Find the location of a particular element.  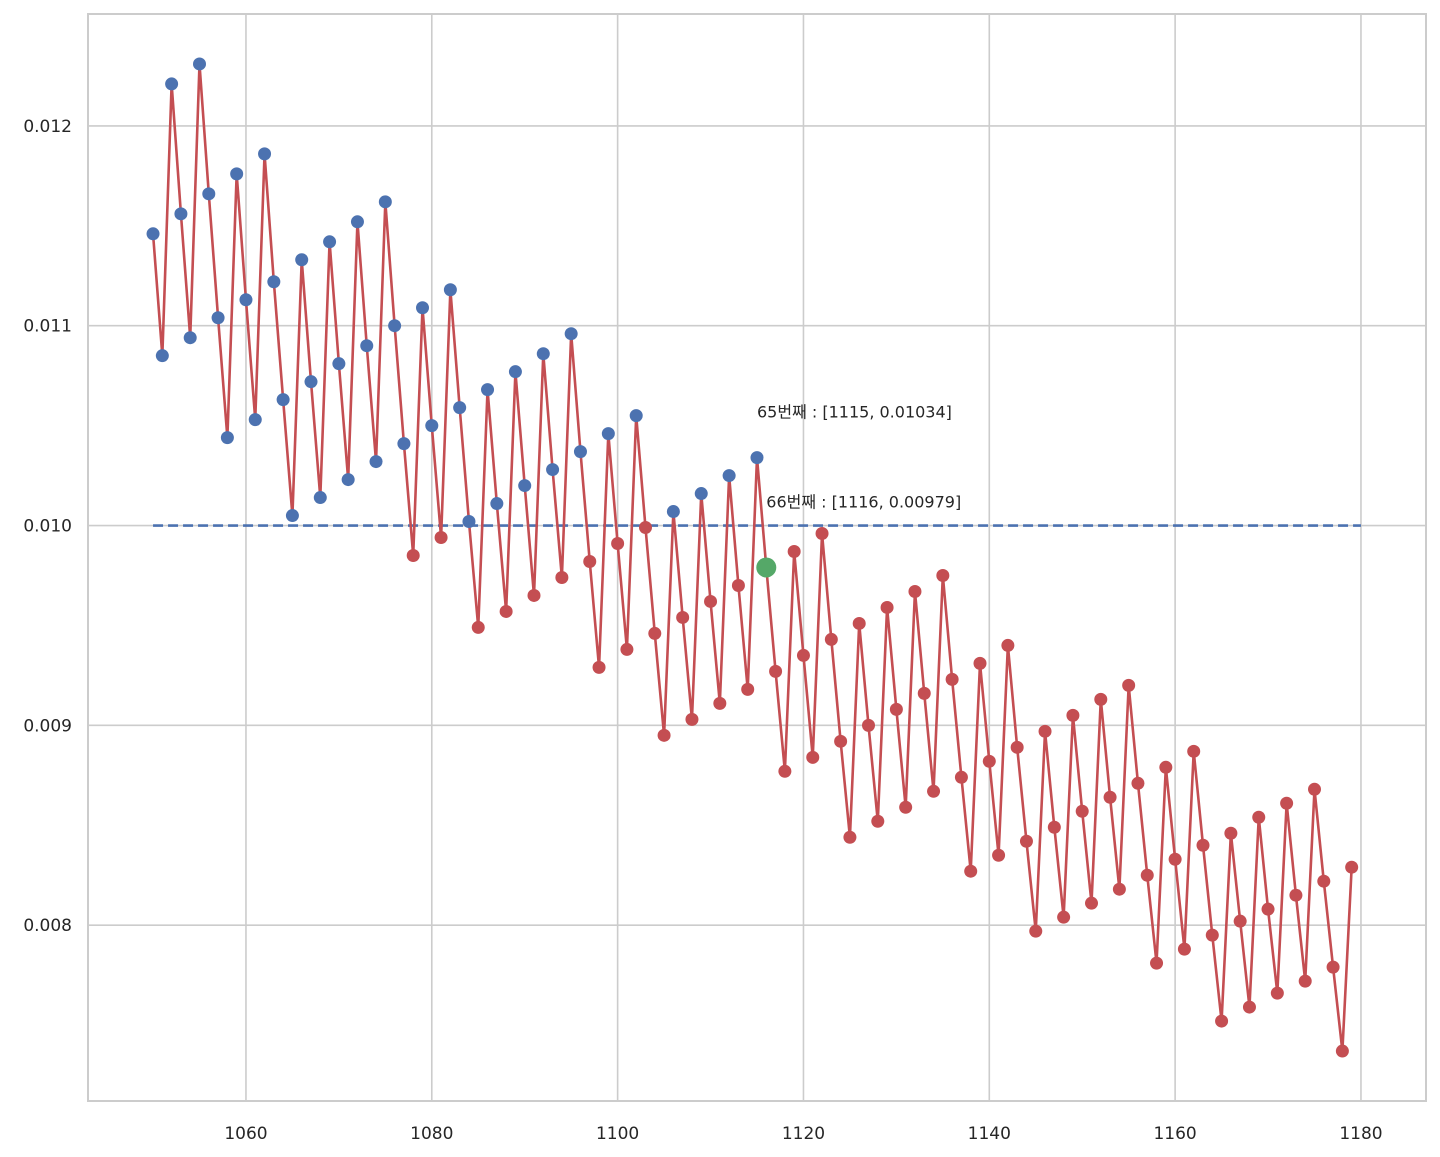

x-tick-label: 1100 is located at coordinates (617, 1134).